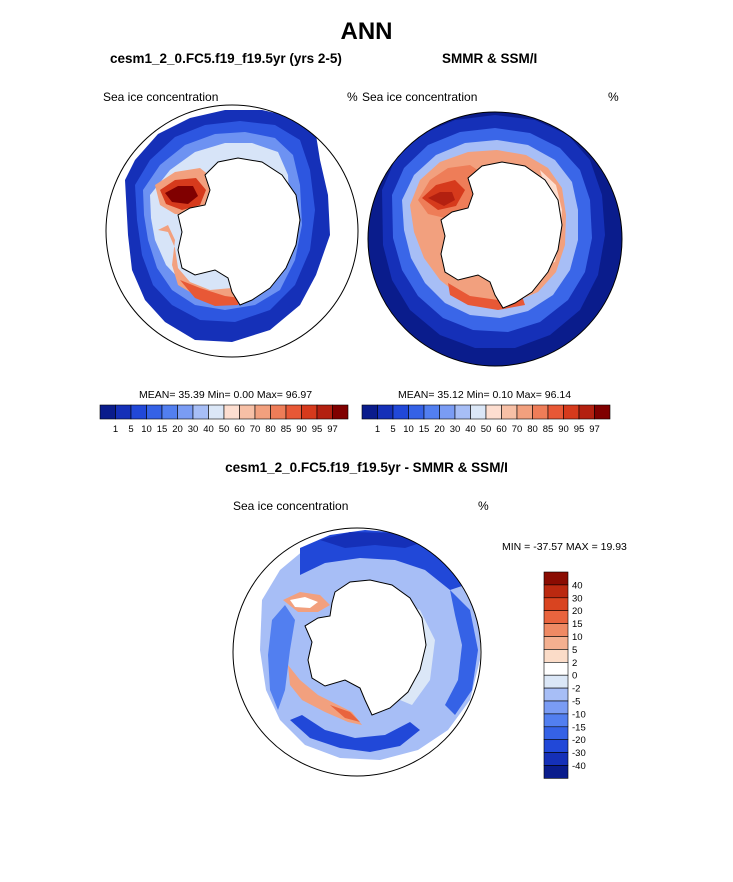  What do you see at coordinates (224, 429) in the screenshot?
I see `panel1-colorbar-tick-label: 50` at bounding box center [224, 429].